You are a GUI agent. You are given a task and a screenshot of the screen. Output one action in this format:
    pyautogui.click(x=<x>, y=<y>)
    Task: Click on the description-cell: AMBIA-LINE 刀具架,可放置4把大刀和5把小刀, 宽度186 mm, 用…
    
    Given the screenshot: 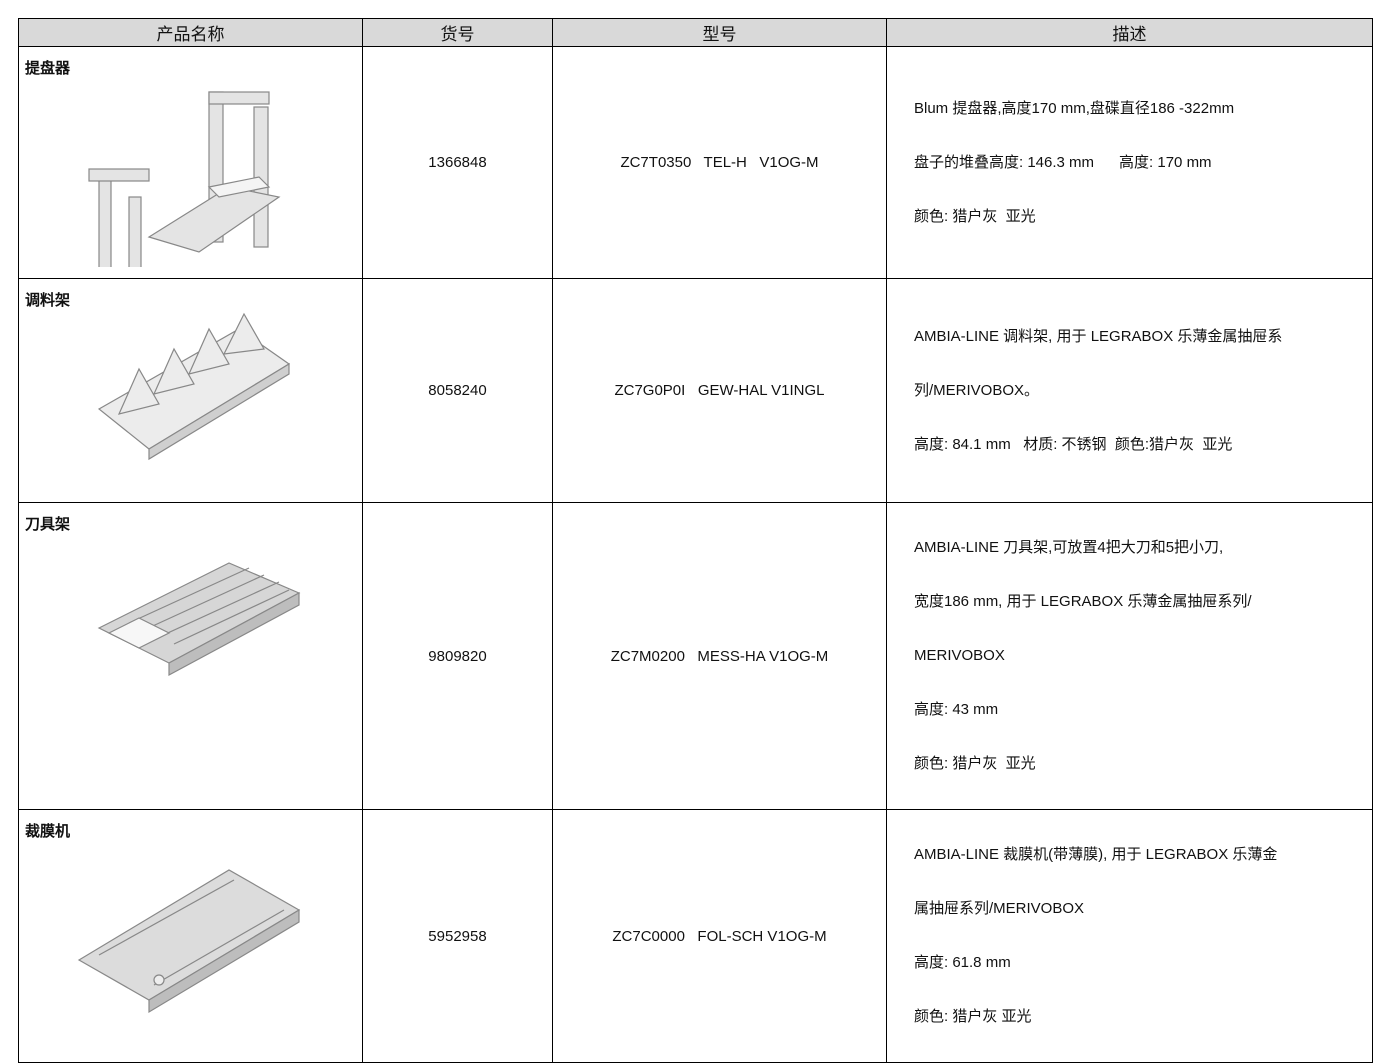 What is the action you would take?
    pyautogui.click(x=1129, y=656)
    